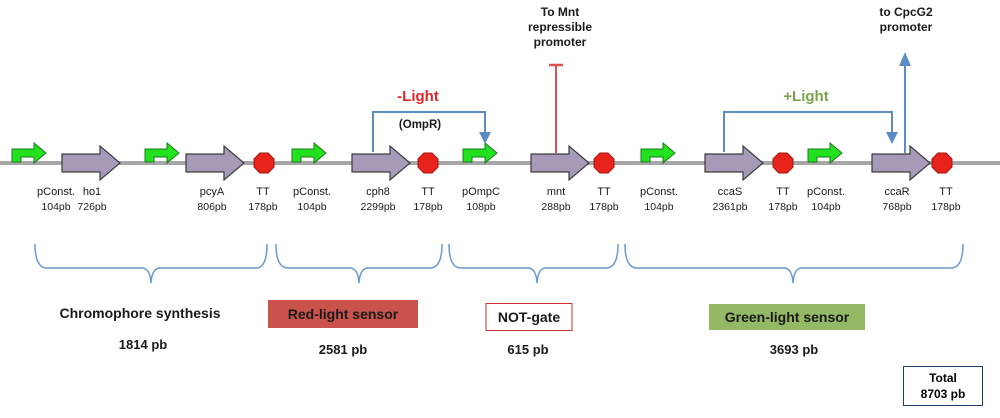 Image resolution: width=1000 pixels, height=418 pixels. What do you see at coordinates (343, 314) in the screenshot?
I see `red-light-sensor-badge: Red-light sensor` at bounding box center [343, 314].